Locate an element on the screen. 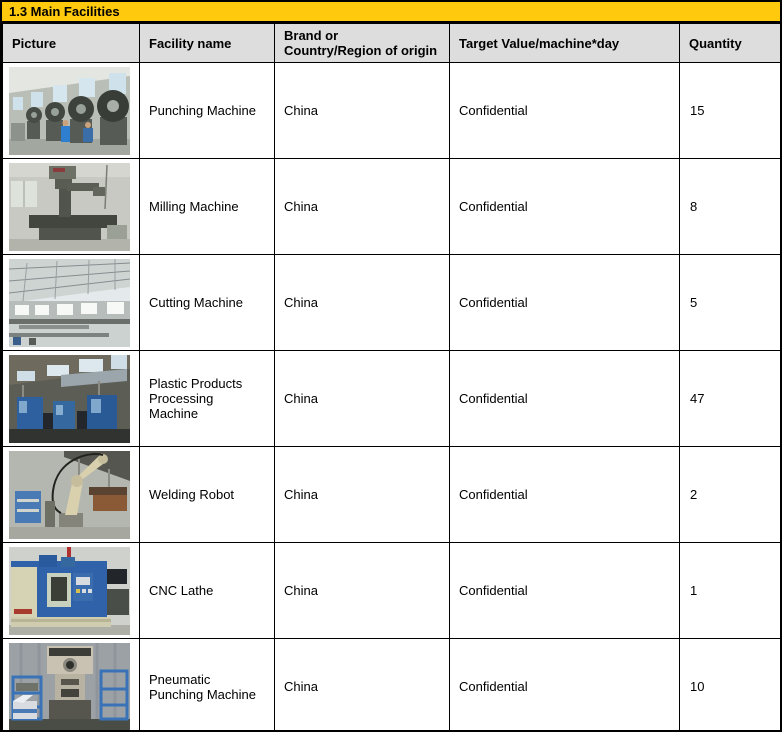  column-header-quantity: Quantity is located at coordinates (729, 43).